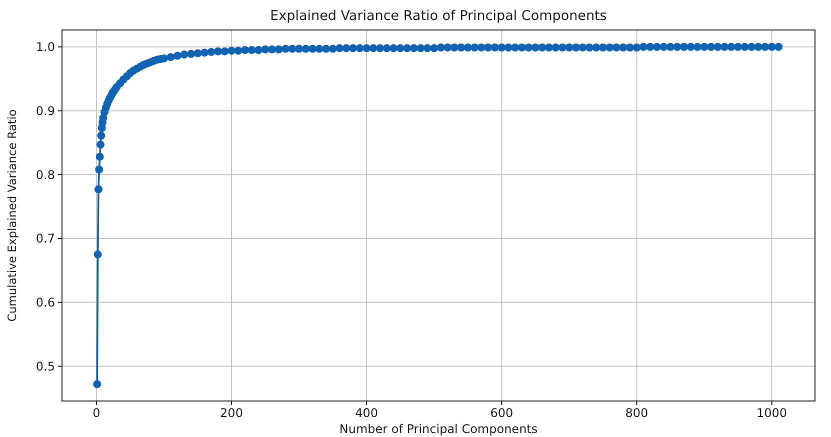 The image size is (831, 437). What do you see at coordinates (45, 175) in the screenshot?
I see `y-tick-label: 0.8` at bounding box center [45, 175].